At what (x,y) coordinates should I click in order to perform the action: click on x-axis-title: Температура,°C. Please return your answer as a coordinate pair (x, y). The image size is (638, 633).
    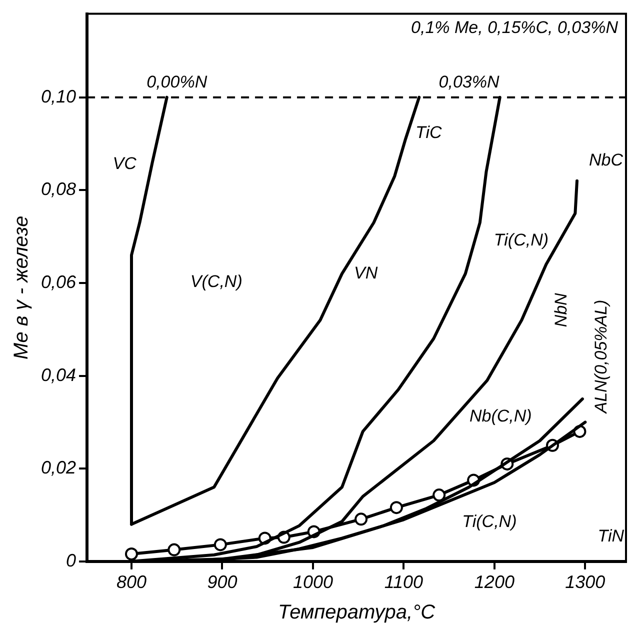
    Looking at the image, I should click on (357, 613).